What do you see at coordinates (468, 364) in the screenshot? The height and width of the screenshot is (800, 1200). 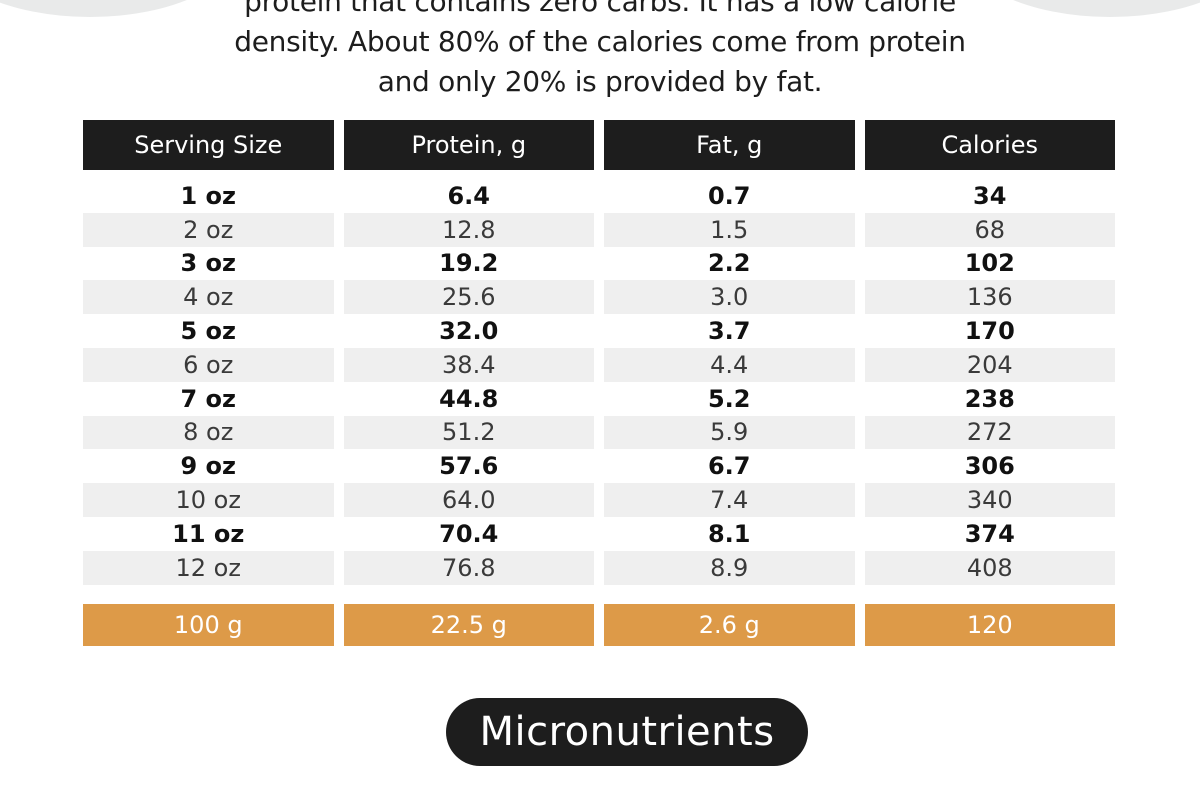 I see `table-cell: 38.4` at bounding box center [468, 364].